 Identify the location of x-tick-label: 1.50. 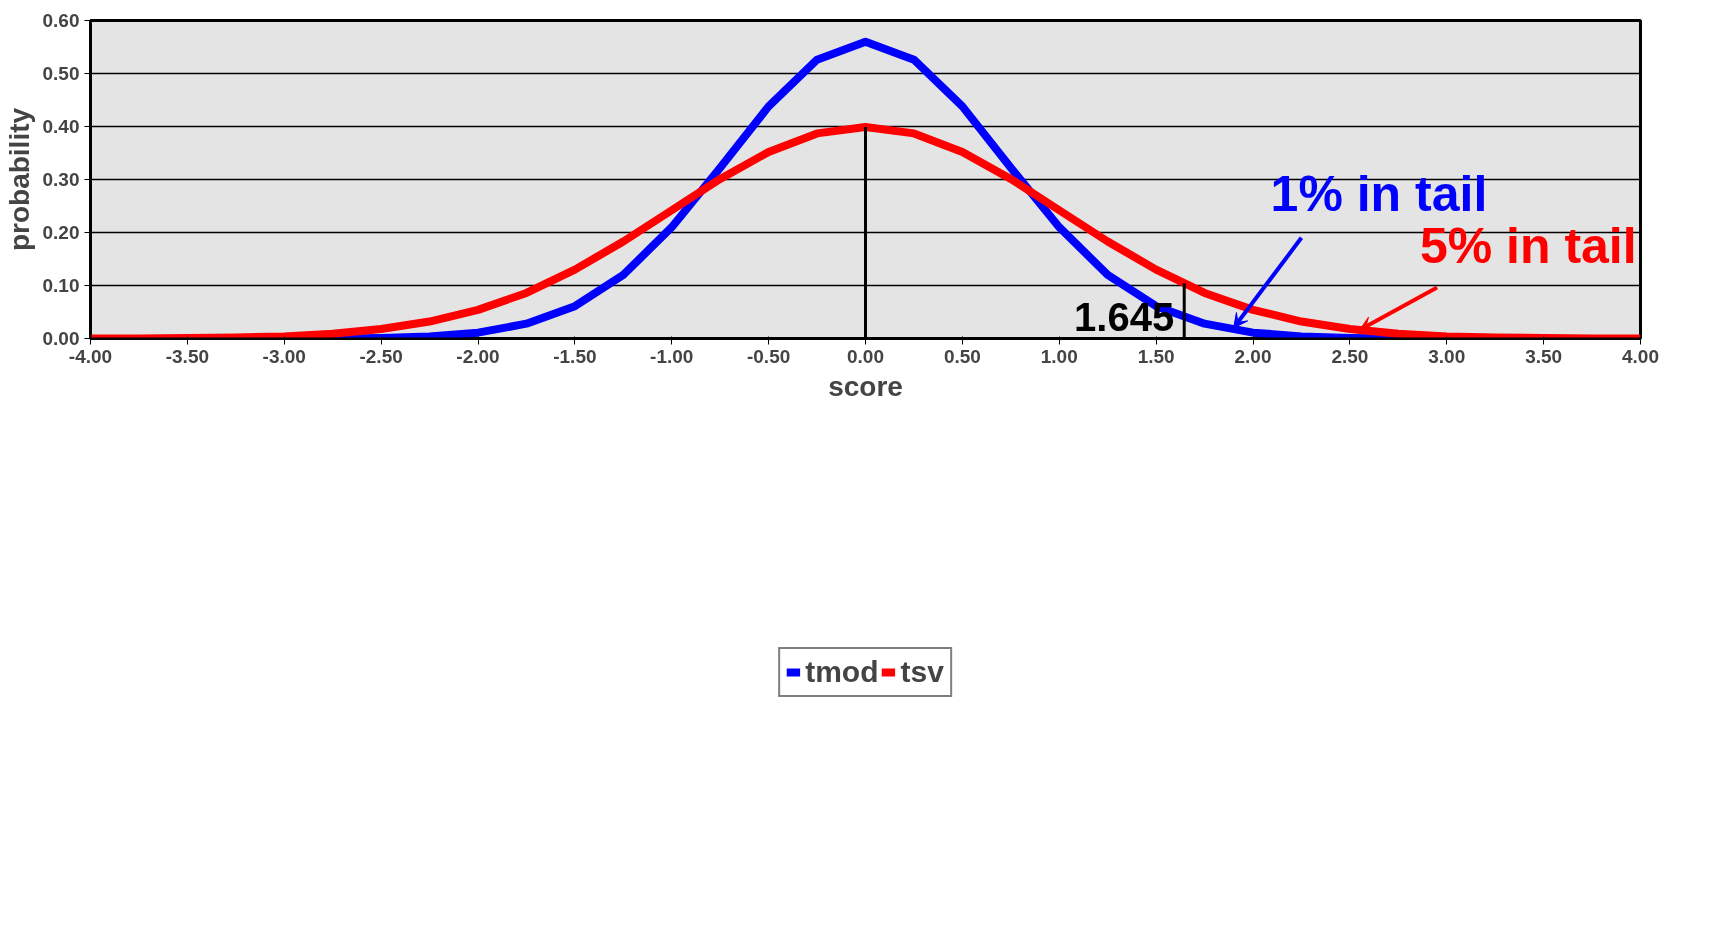
(1156, 356).